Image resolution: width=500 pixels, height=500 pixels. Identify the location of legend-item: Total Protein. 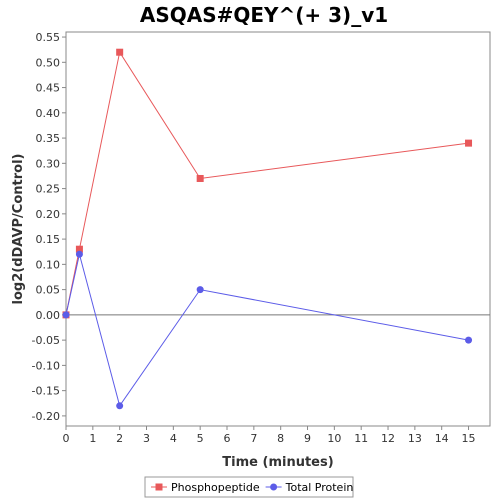
(309, 487).